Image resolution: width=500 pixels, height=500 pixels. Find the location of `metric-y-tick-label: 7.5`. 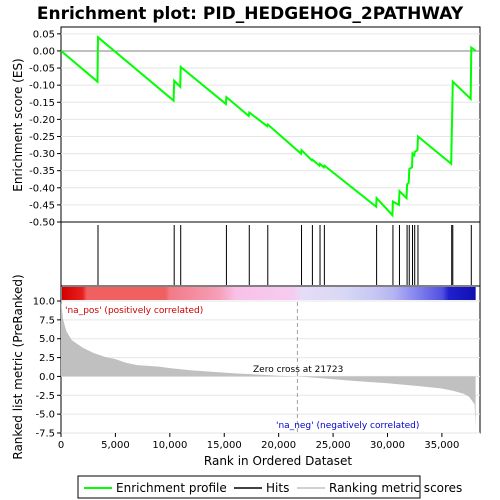

metric-y-tick-label: 7.5 is located at coordinates (47, 320).